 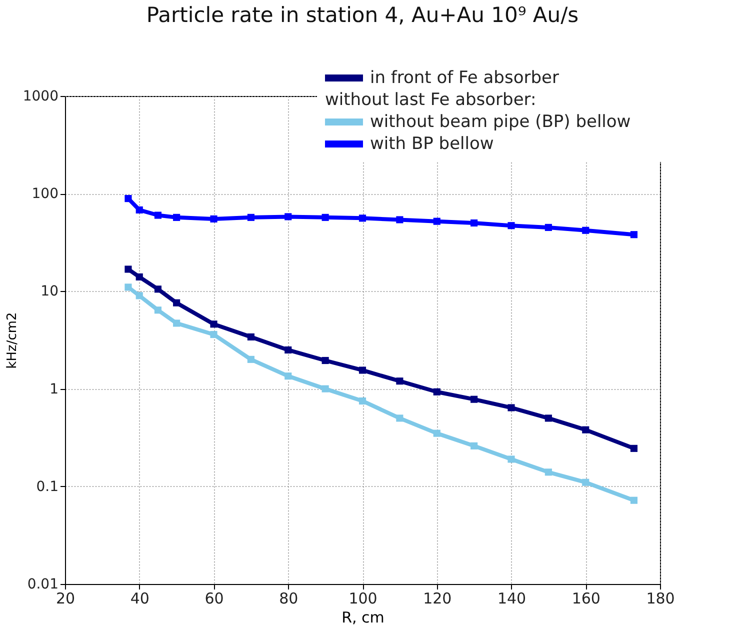 I want to click on x-axis-title: R, cm, so click(x=363, y=617).